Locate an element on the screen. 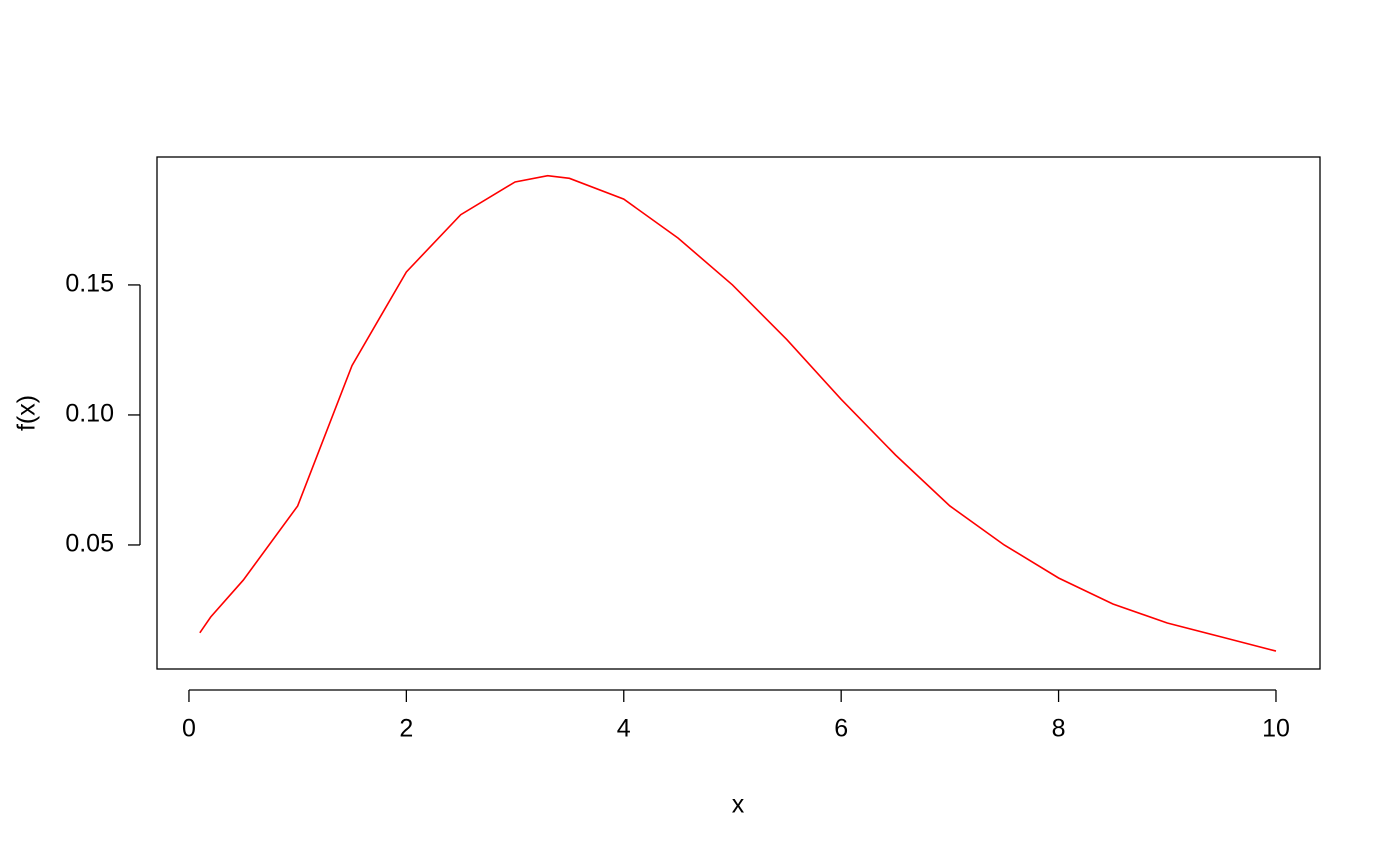 The width and height of the screenshot is (1400, 866). x-tick-label: 0 is located at coordinates (189, 729).